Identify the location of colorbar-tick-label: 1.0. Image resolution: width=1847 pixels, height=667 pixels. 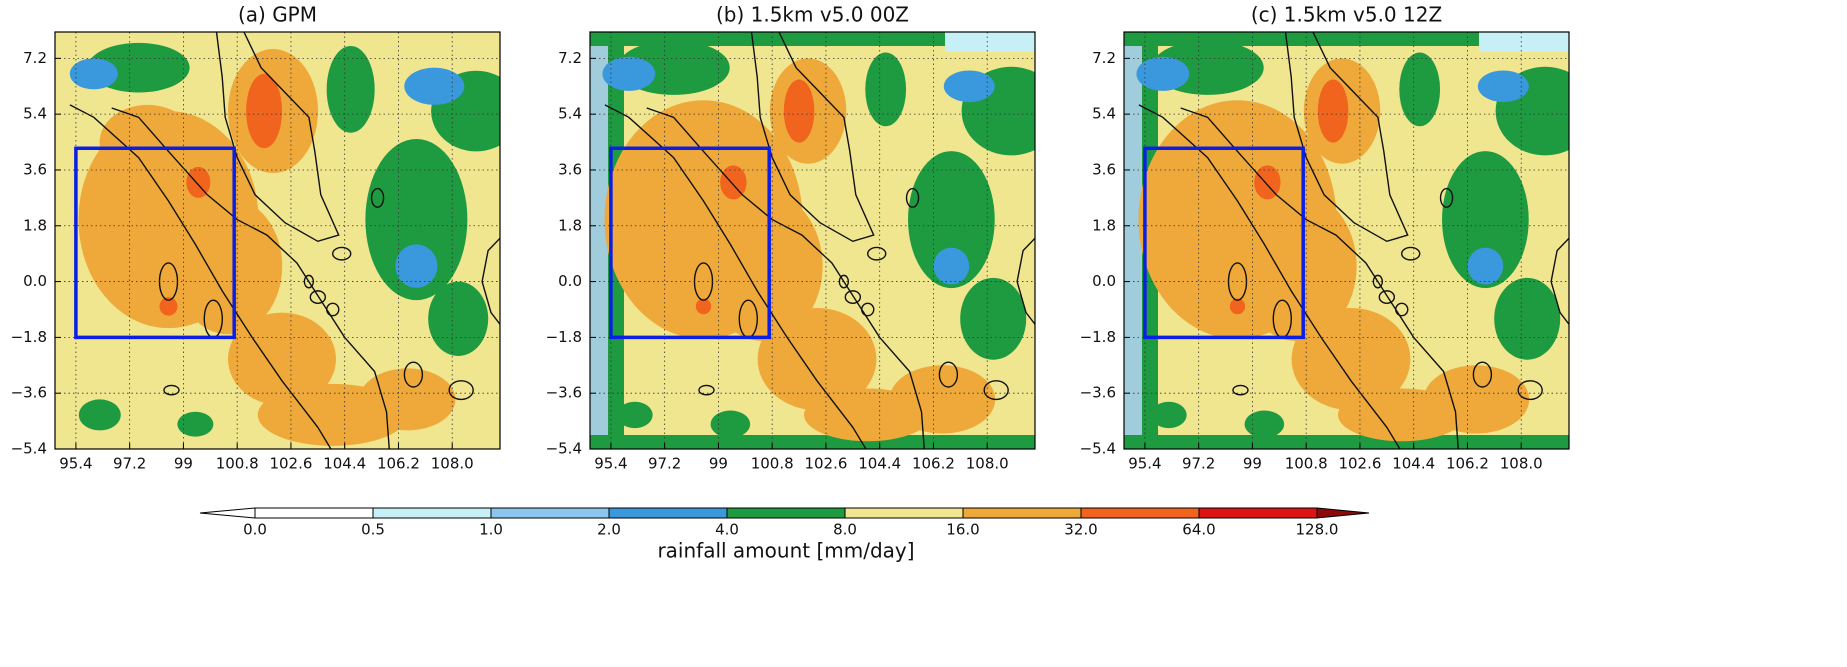
(491, 530).